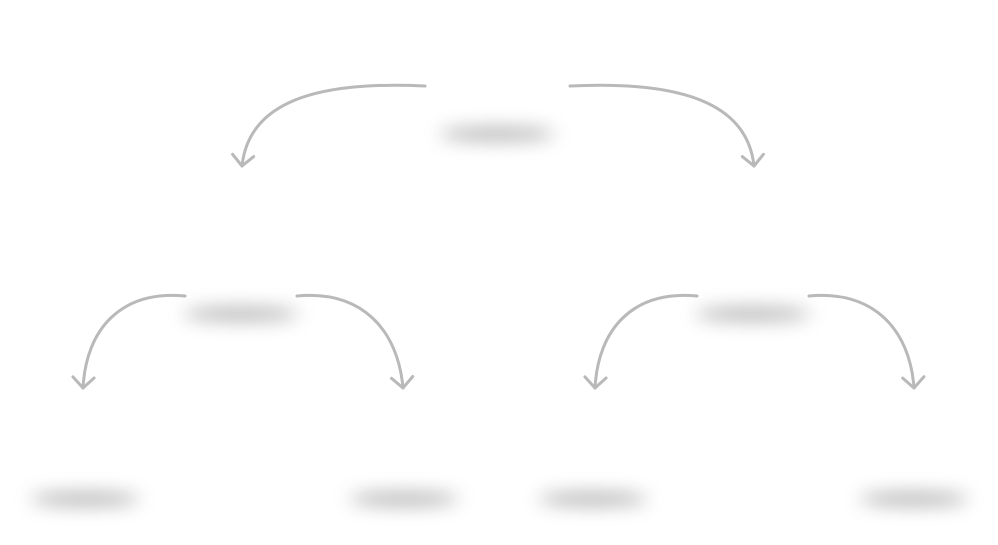  I want to click on node-shadow-root, so click(497, 134).